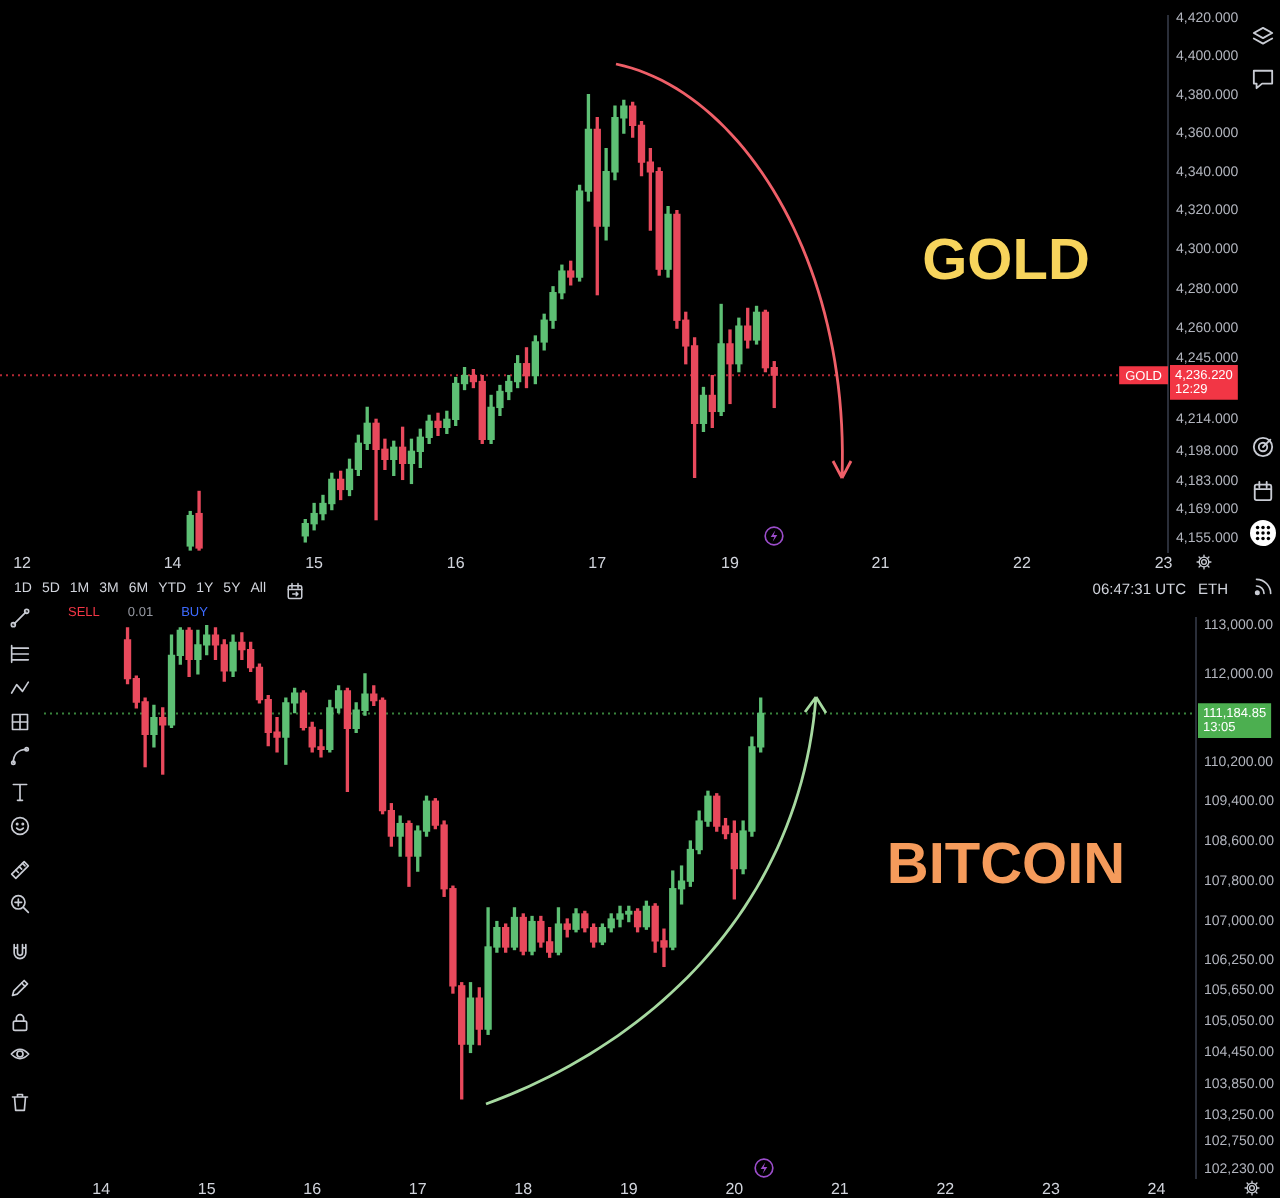 The width and height of the screenshot is (1280, 1198). I want to click on x-tick-label: 20, so click(735, 1189).